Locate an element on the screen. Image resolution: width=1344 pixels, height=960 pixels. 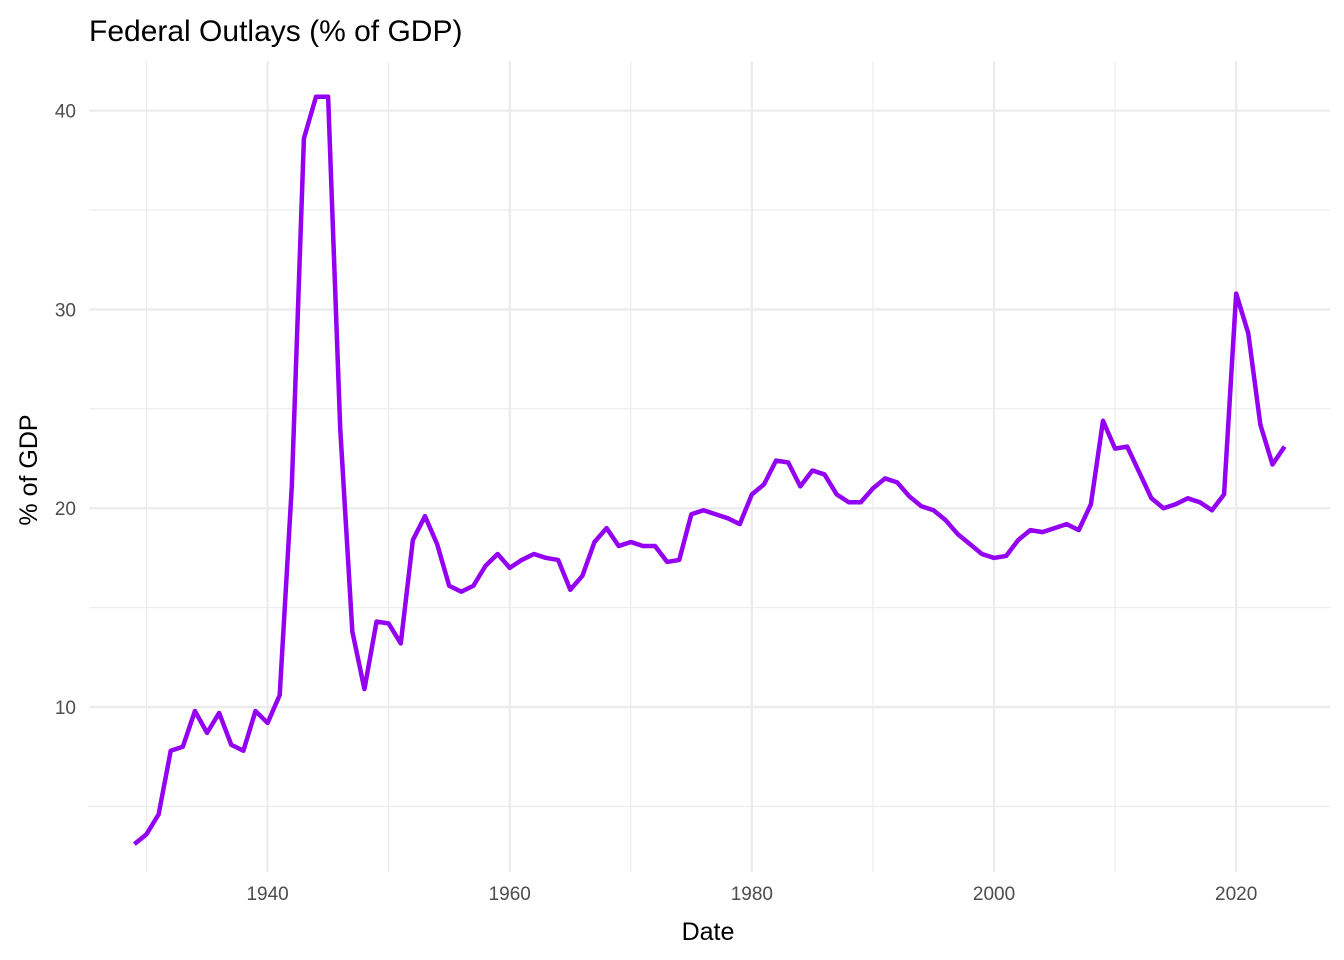
x-tick-label-2000: 2000 is located at coordinates (994, 894).